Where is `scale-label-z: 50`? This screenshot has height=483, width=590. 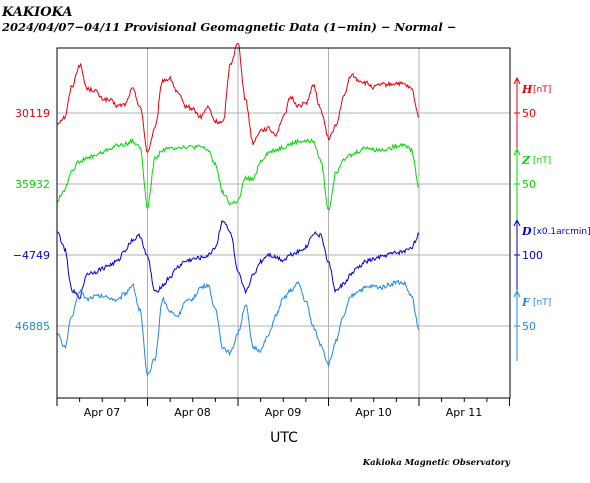 scale-label-z: 50 is located at coordinates (529, 184).